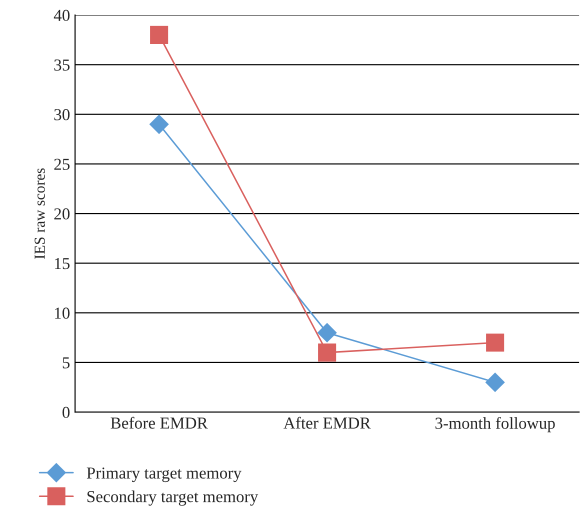  I want to click on legend-label: Secondary target memory, so click(172, 498).